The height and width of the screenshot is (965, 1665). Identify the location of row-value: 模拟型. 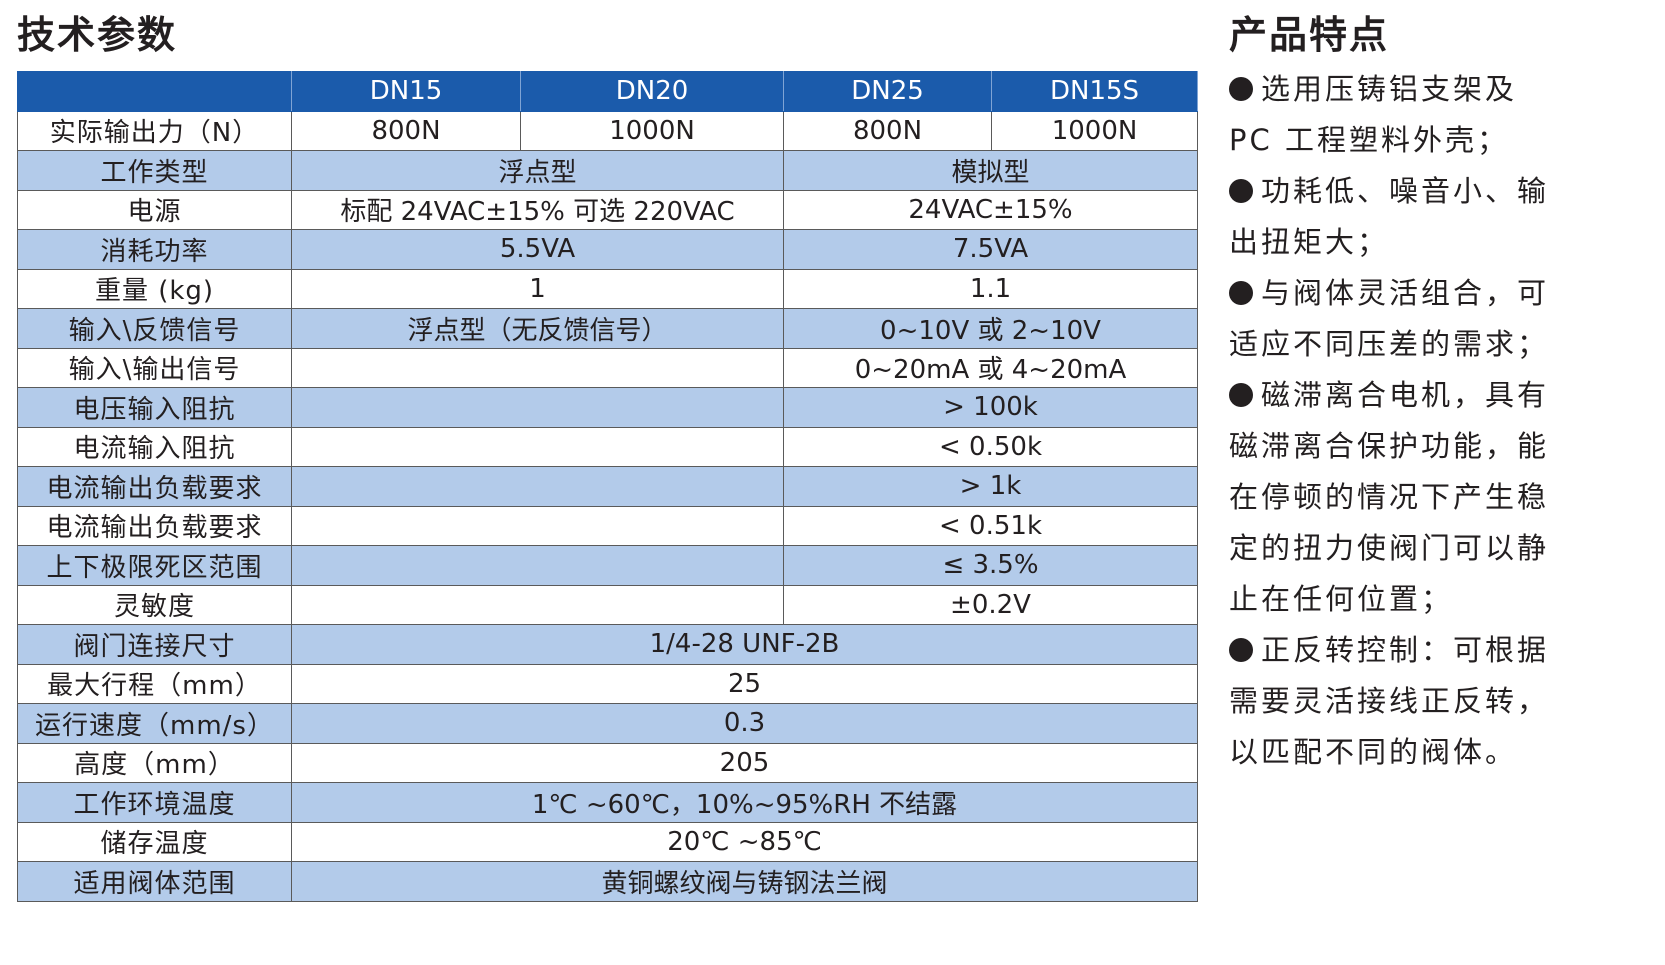
(990, 170).